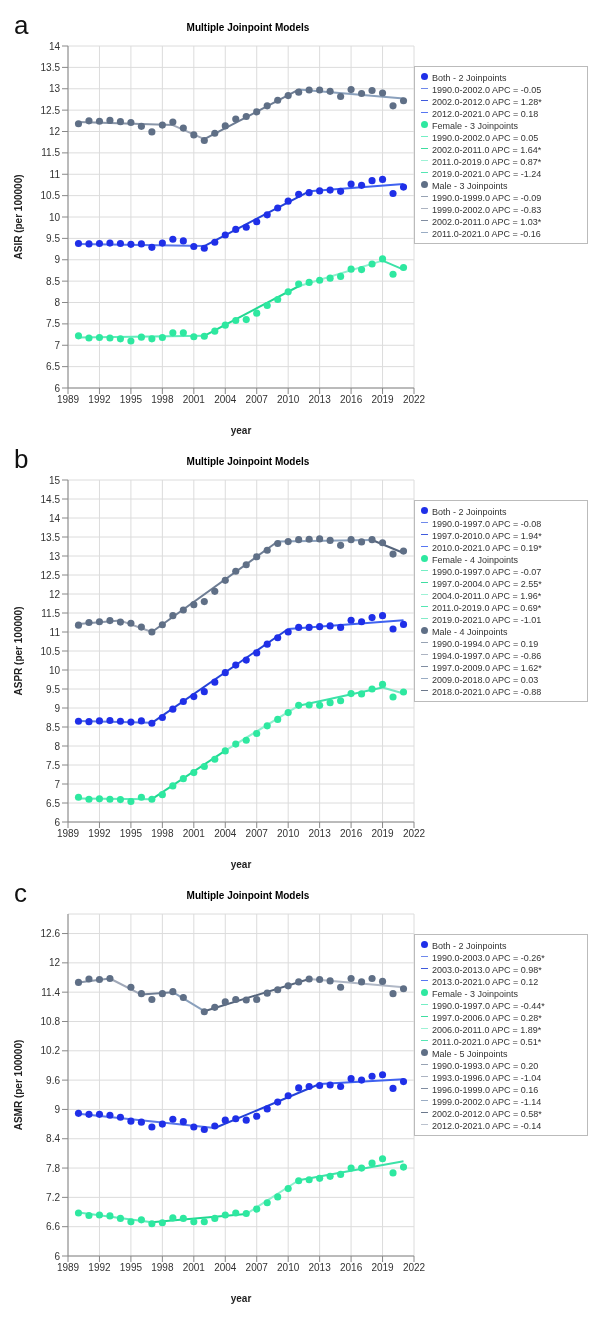  Describe the element at coordinates (487, 620) in the screenshot. I see `legend-label: 2019.0-2021.0 APC = -1.01` at that location.